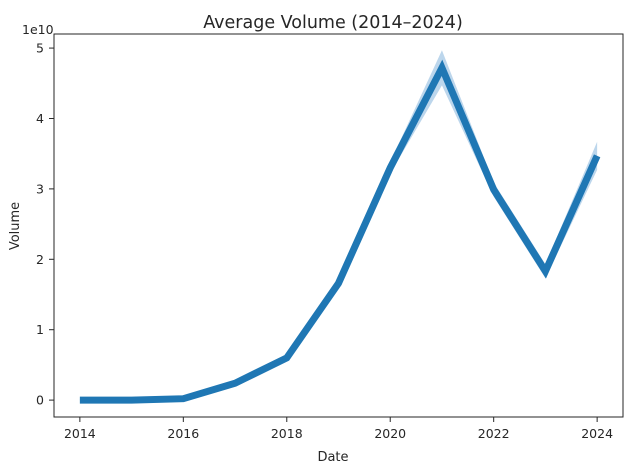  I want to click on y-axis-ticks: 0 1 2 3 4 5, so click(45, 224).